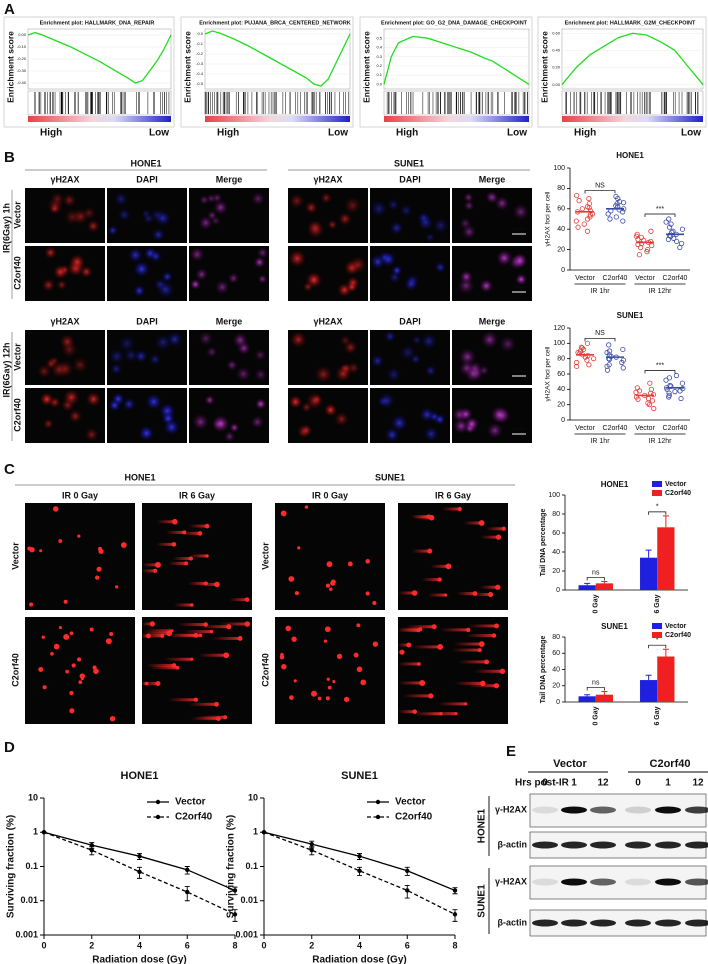  I want to click on y-tick-label: 120, so click(559, 328).